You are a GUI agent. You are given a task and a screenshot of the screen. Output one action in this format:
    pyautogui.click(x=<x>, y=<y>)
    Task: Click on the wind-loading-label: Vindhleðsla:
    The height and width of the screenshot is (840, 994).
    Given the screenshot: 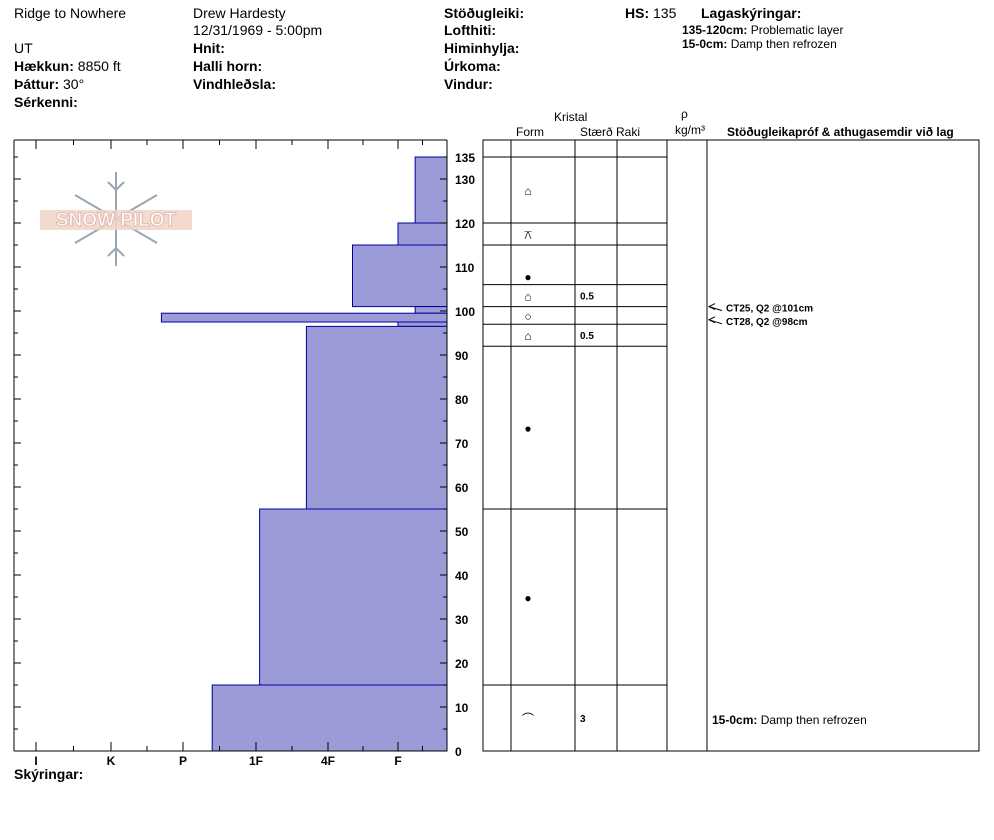 What is the action you would take?
    pyautogui.click(x=234, y=84)
    